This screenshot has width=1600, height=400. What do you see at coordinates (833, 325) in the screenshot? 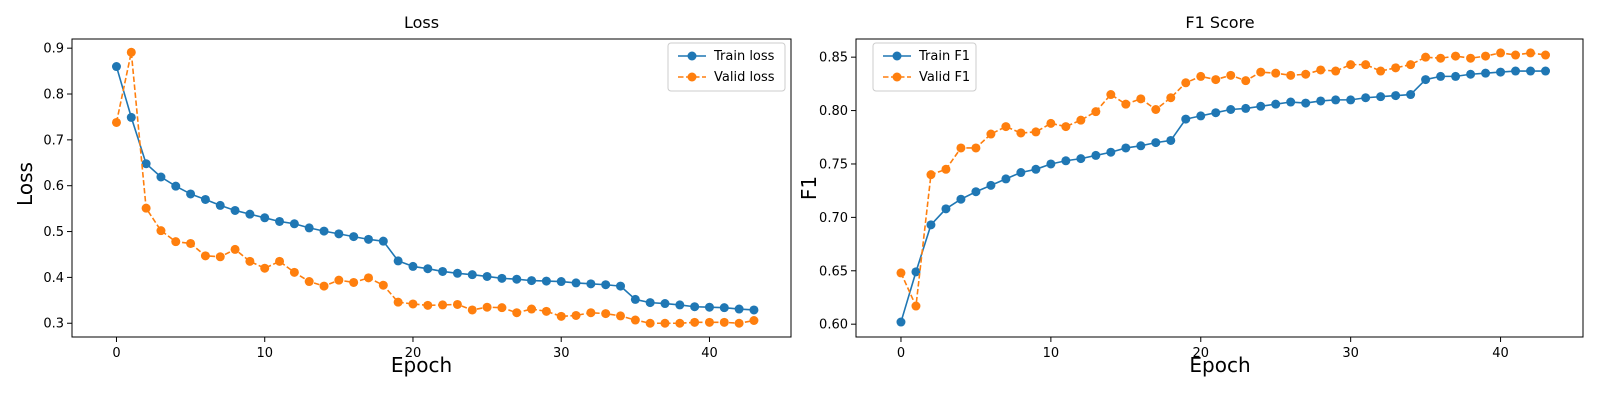
I see `y-tick-label: 0.60` at bounding box center [833, 325].